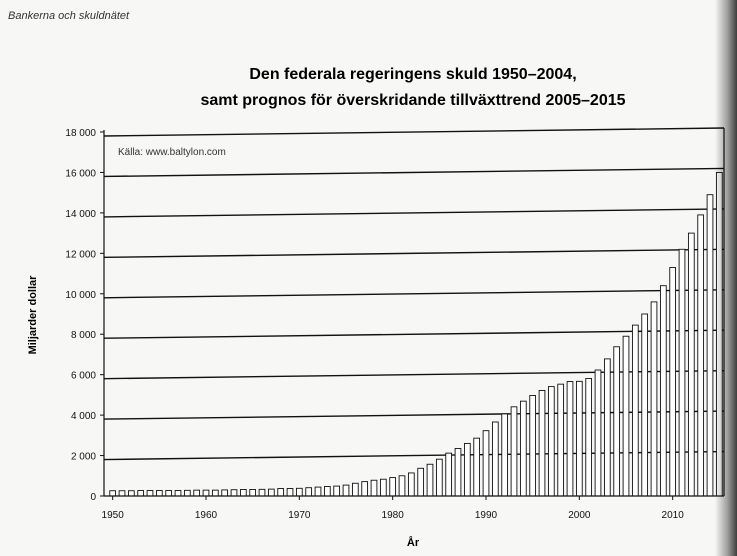 The width and height of the screenshot is (737, 556). I want to click on bar-1985, so click(439, 477).